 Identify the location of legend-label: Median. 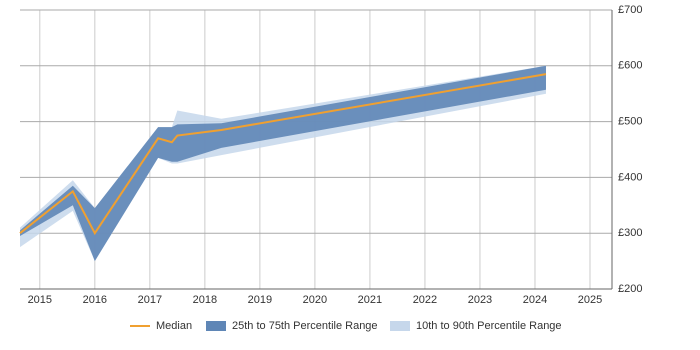
(174, 326).